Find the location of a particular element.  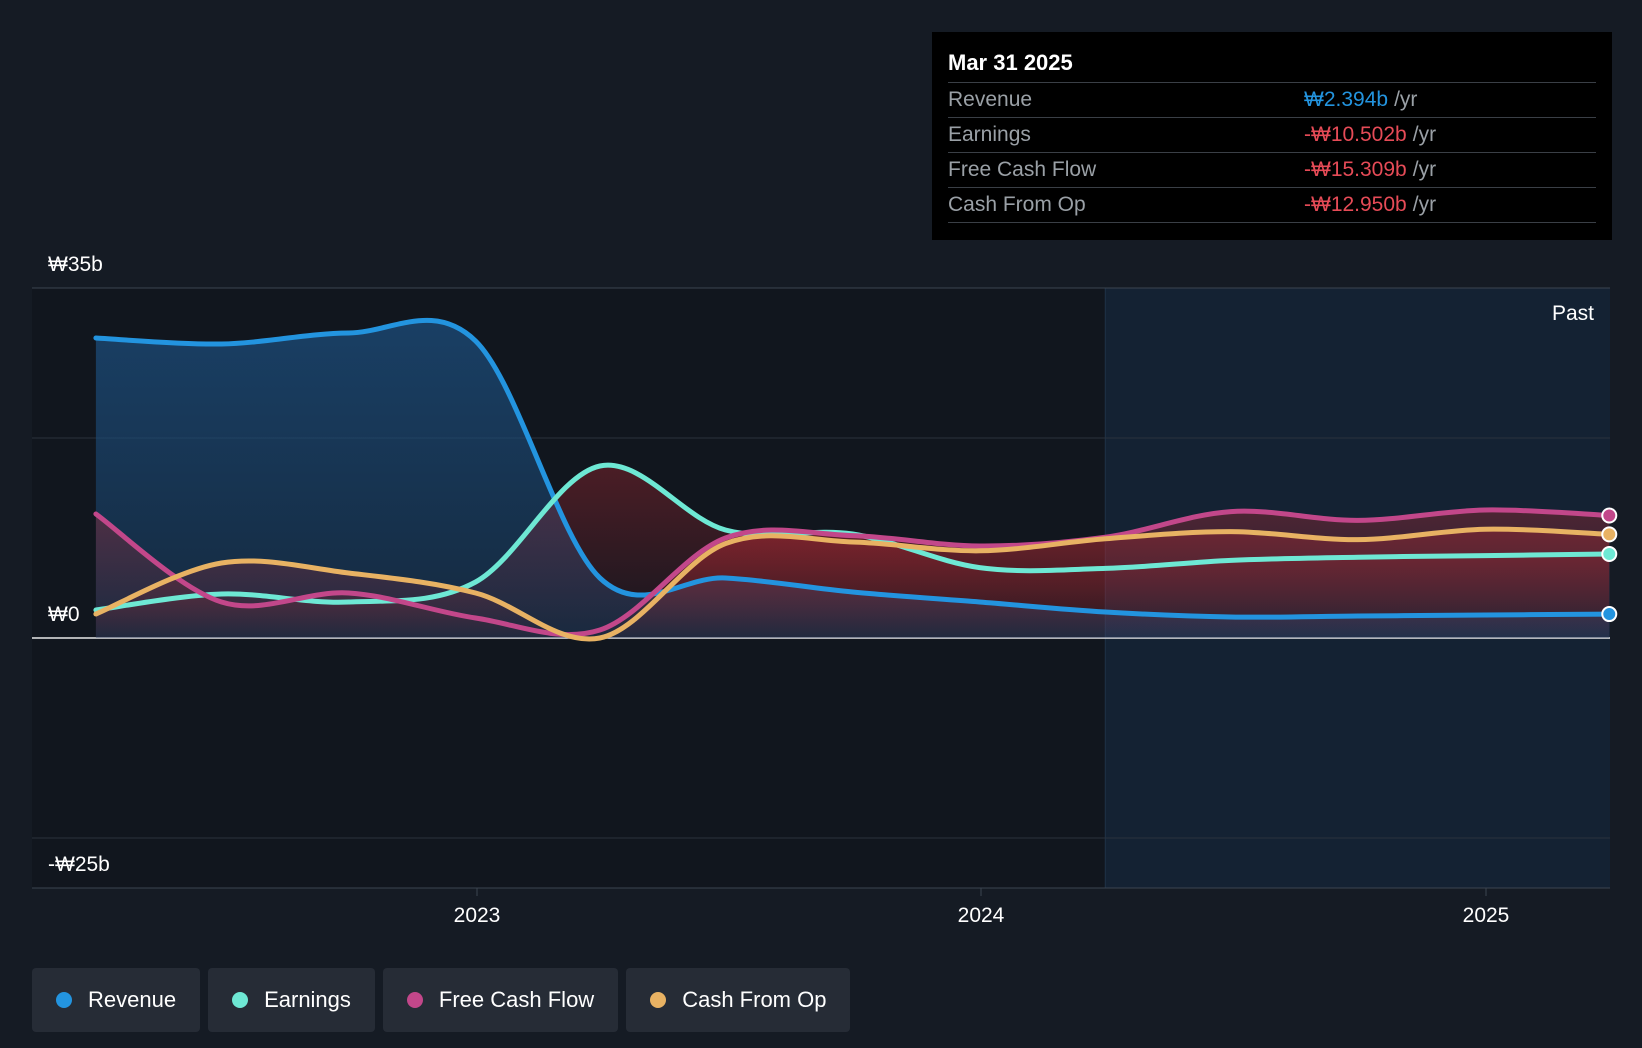

tooltip-row-earnings: Earnings -₩10.502b /yr is located at coordinates (1272, 134).